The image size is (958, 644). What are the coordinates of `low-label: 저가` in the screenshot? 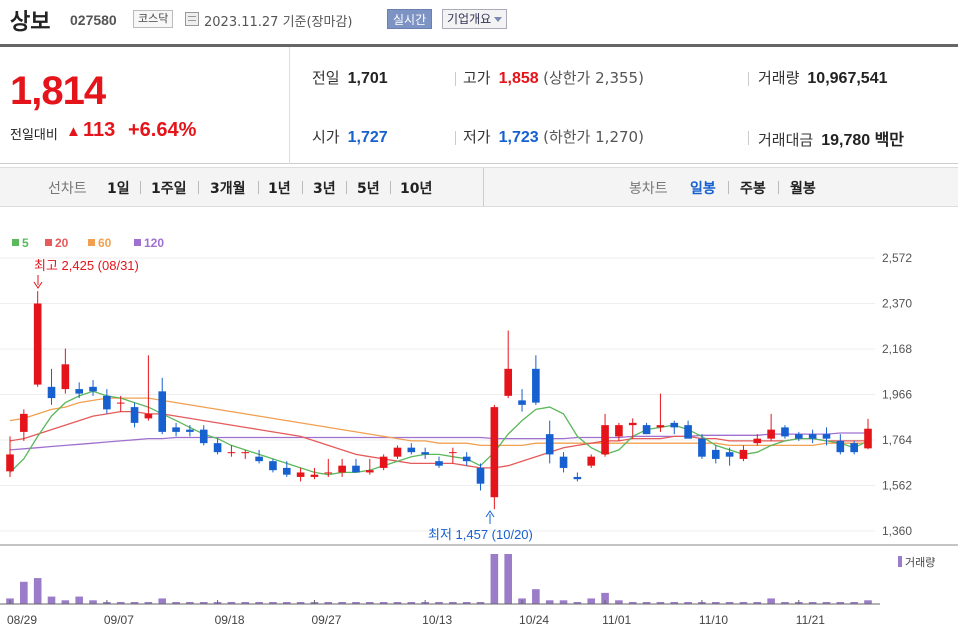 It's located at (477, 137).